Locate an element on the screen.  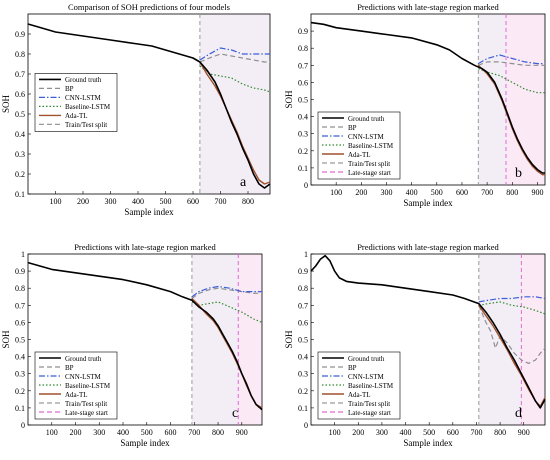
series-line-ada-tl is located at coordinates (235, 123).